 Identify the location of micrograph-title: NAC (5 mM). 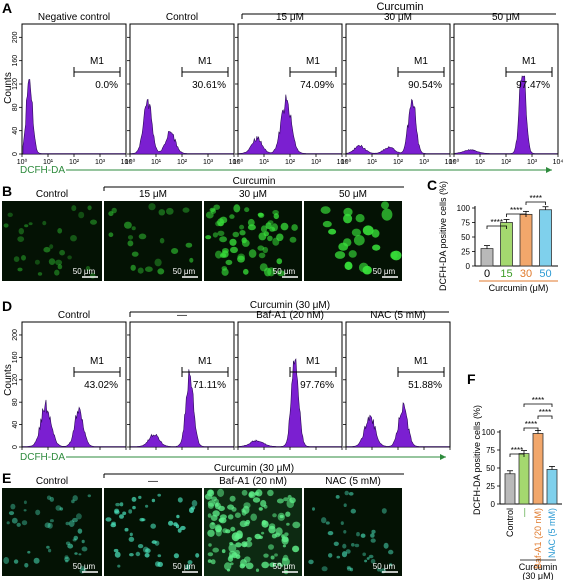
(353, 481).